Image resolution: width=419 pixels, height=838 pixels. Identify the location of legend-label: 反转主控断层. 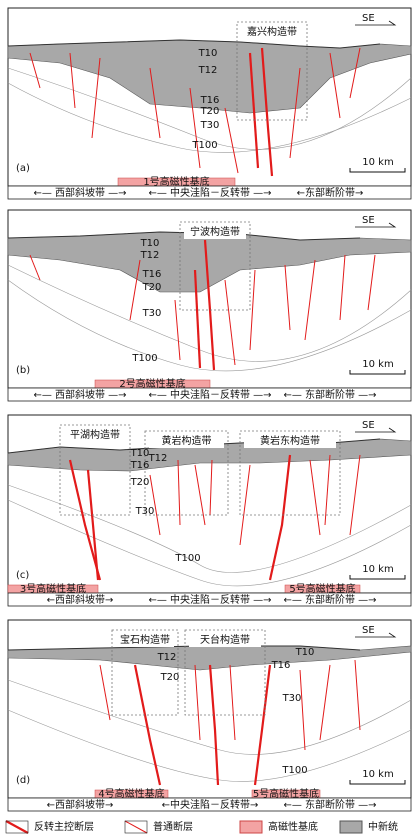
(64, 826).